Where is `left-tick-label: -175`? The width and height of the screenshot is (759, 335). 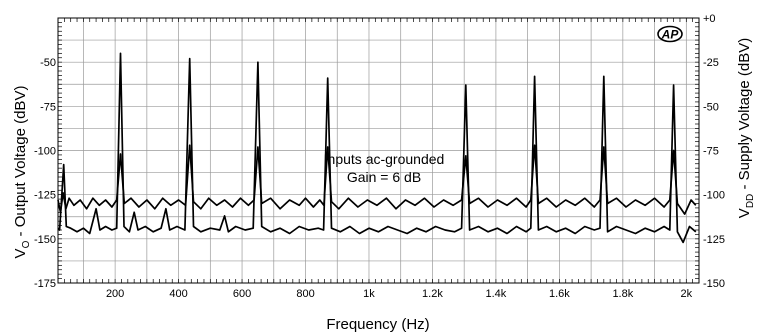
left-tick-label: -175 is located at coordinates (45, 284).